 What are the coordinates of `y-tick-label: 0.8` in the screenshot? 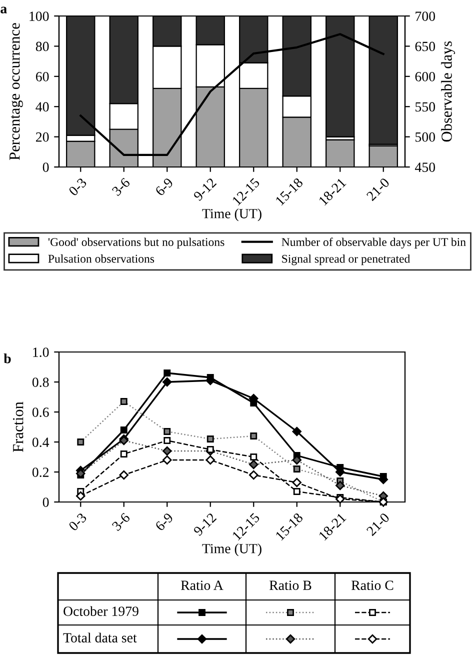 It's located at (40, 383).